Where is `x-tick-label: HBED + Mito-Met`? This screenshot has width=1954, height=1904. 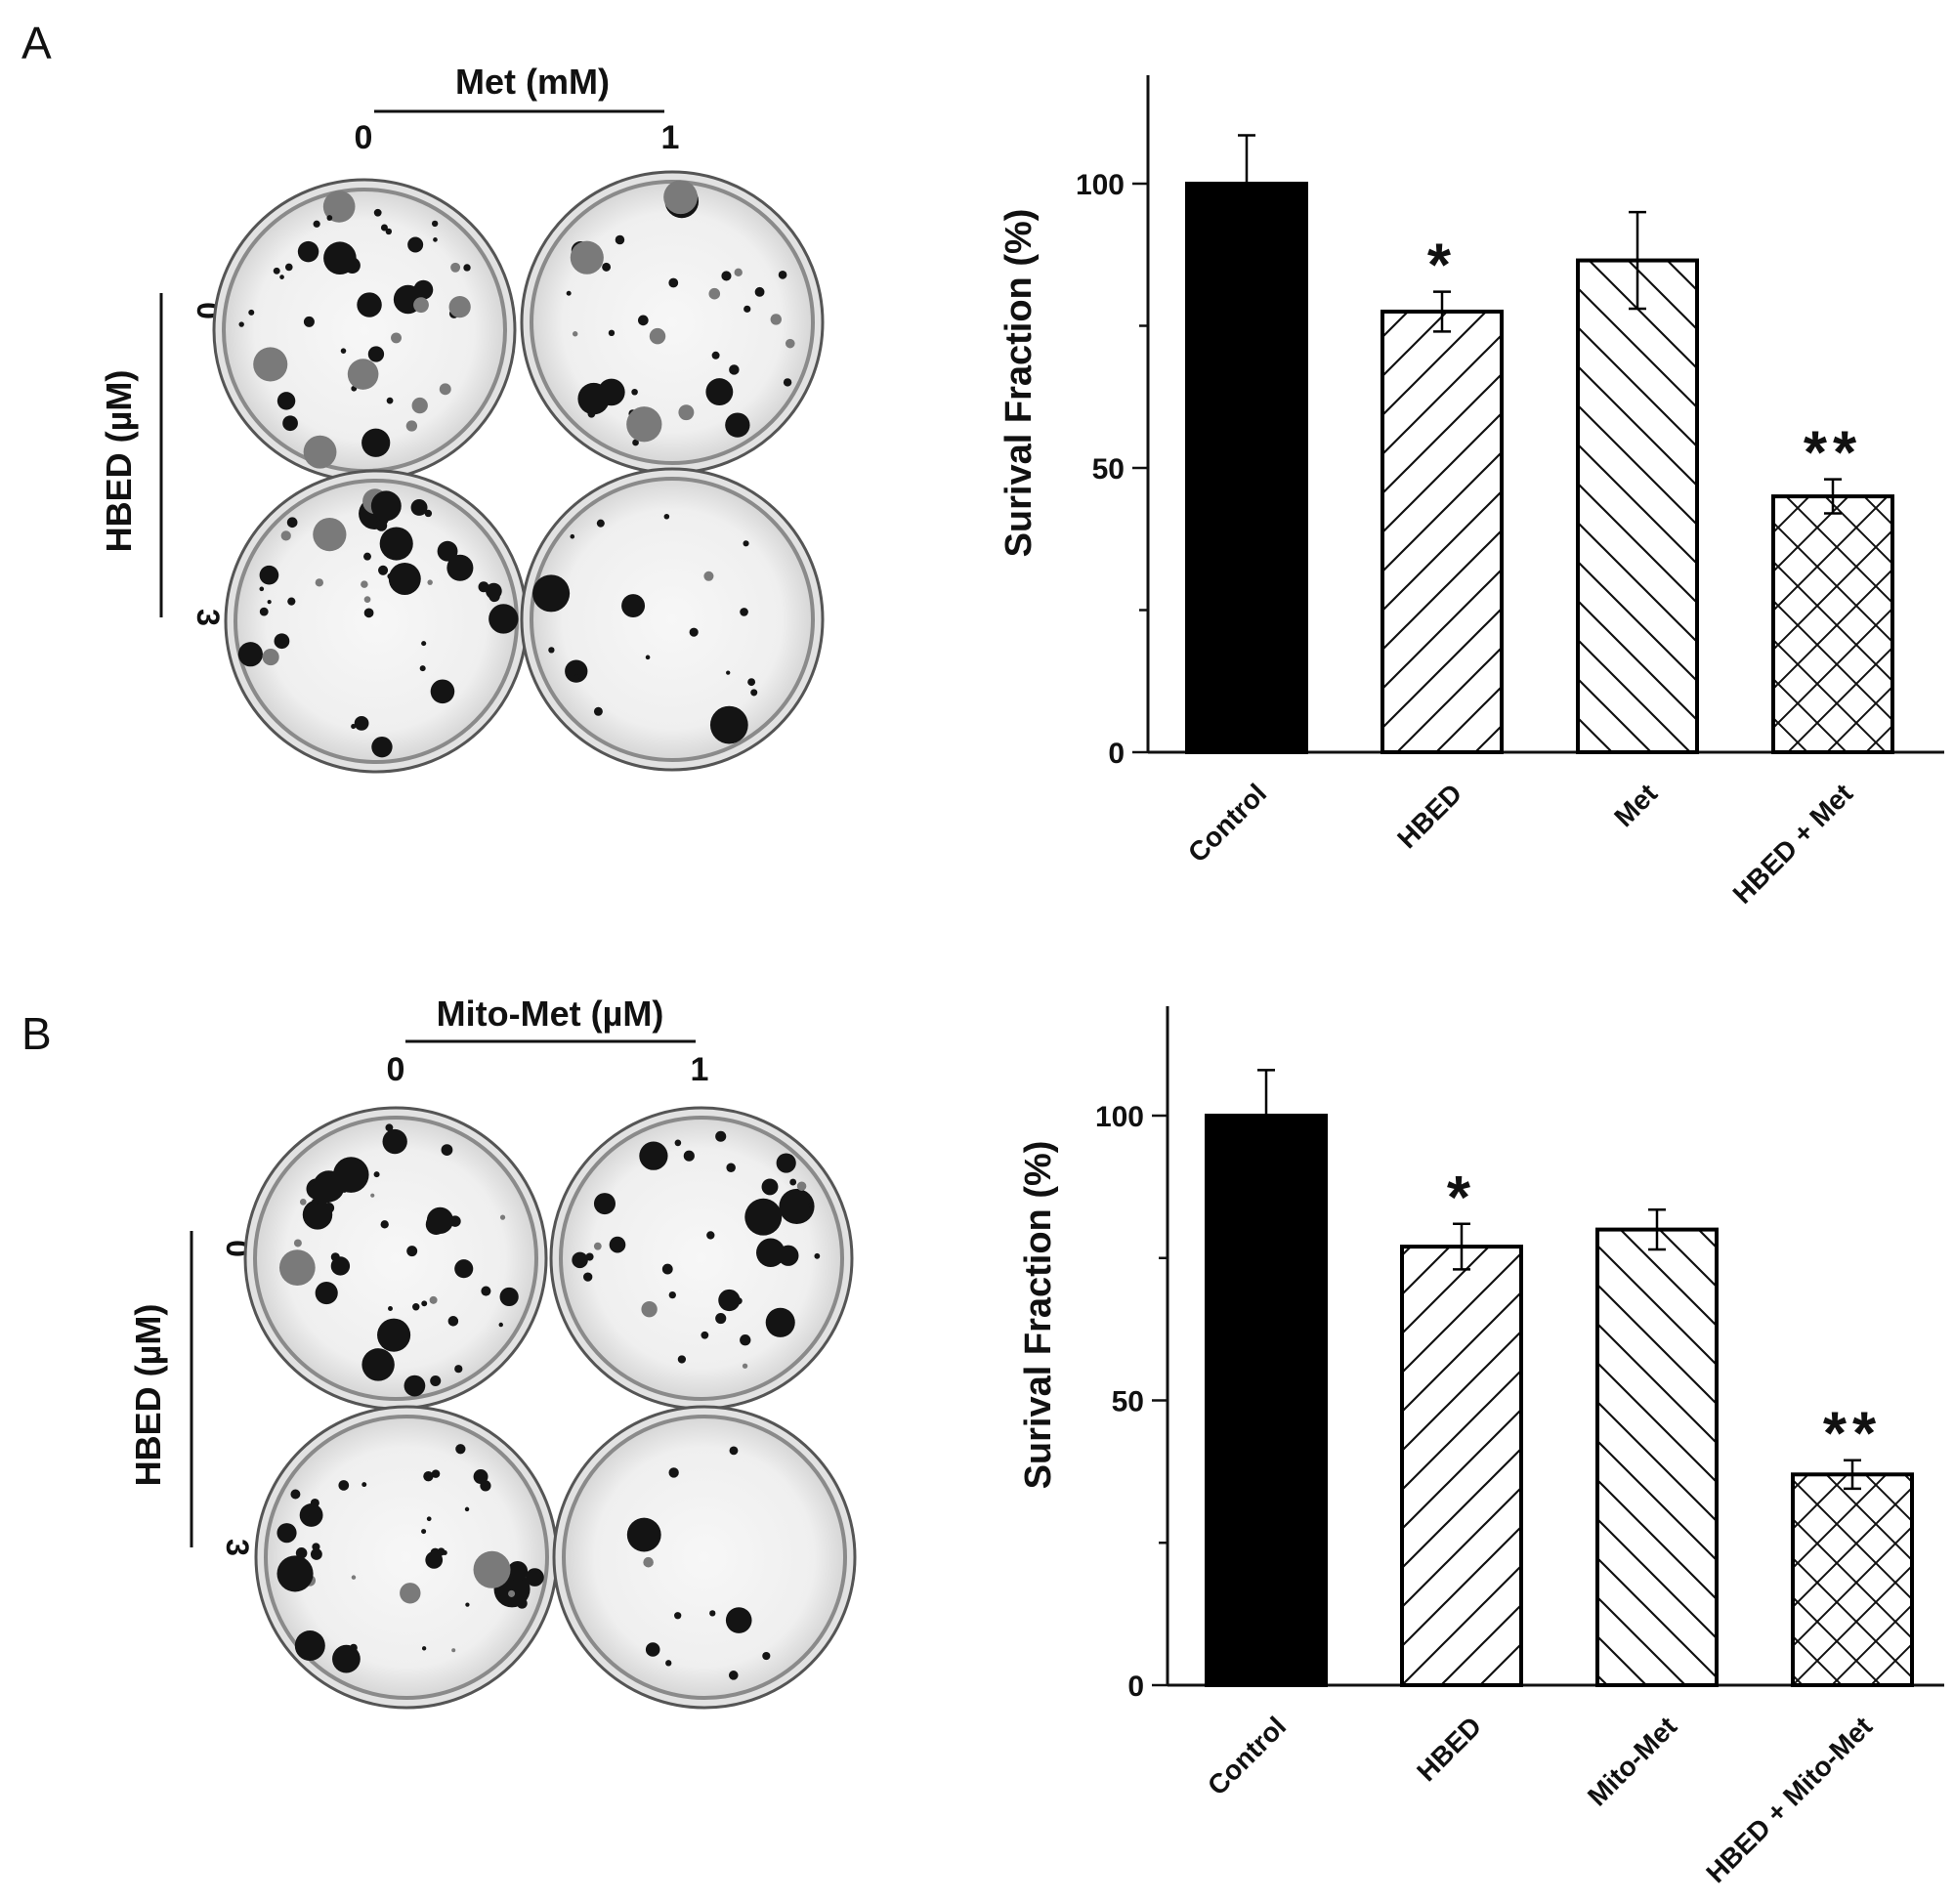
x-tick-label: HBED + Mito-Met is located at coordinates (1789, 1799).